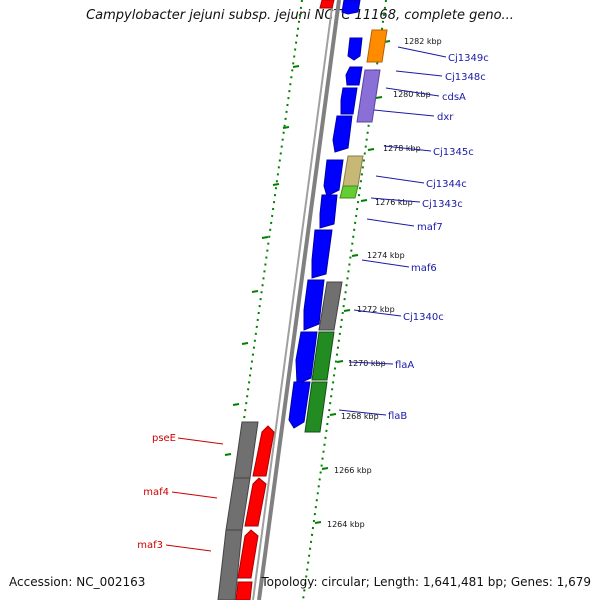 This screenshot has width=600, height=600. Describe the element at coordinates (430, 227) in the screenshot. I see `gene-label-maf7: maf7` at that location.